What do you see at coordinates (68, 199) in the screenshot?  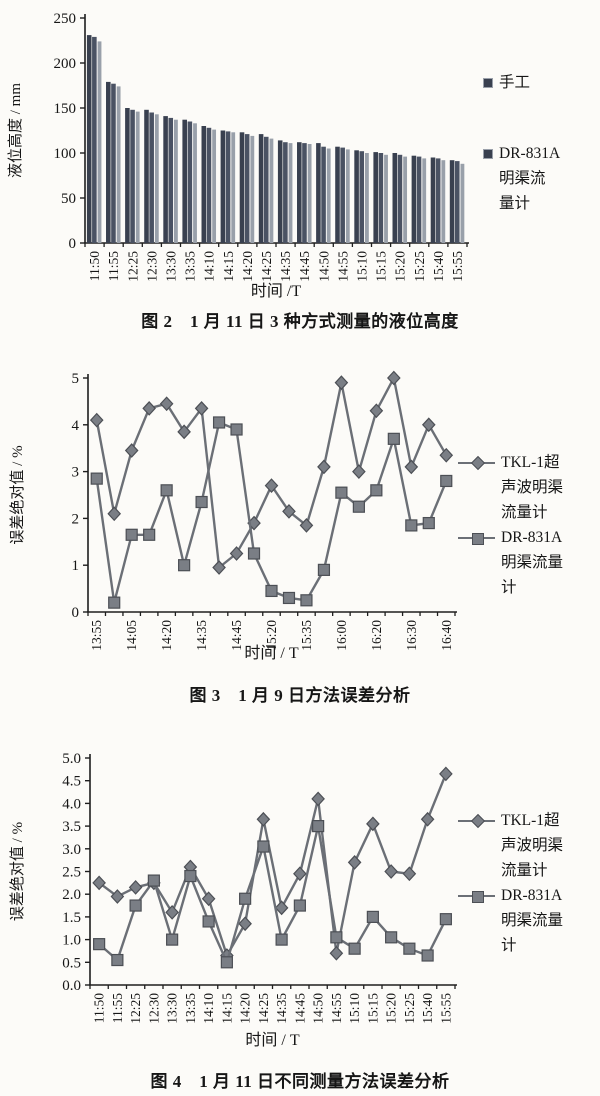 I see `y-tick-label: 50` at bounding box center [68, 199].